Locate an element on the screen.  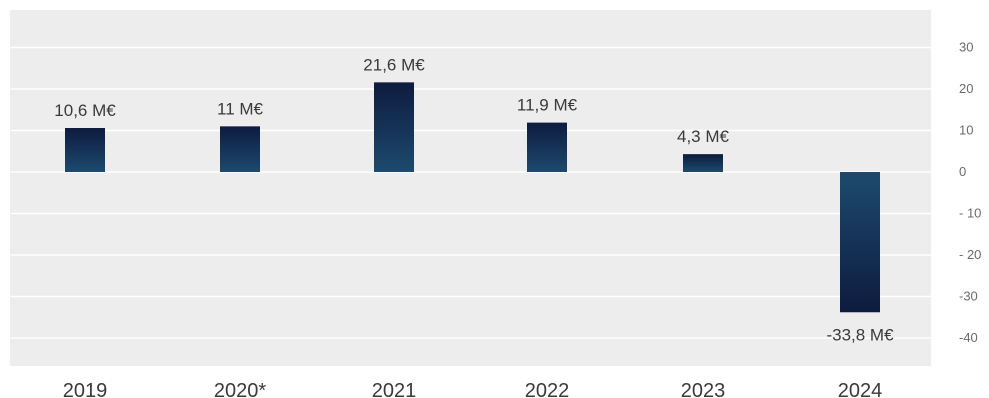
x-axis-categories: 2019 2020* 2021 2022 2023 2024 is located at coordinates (473, 389).